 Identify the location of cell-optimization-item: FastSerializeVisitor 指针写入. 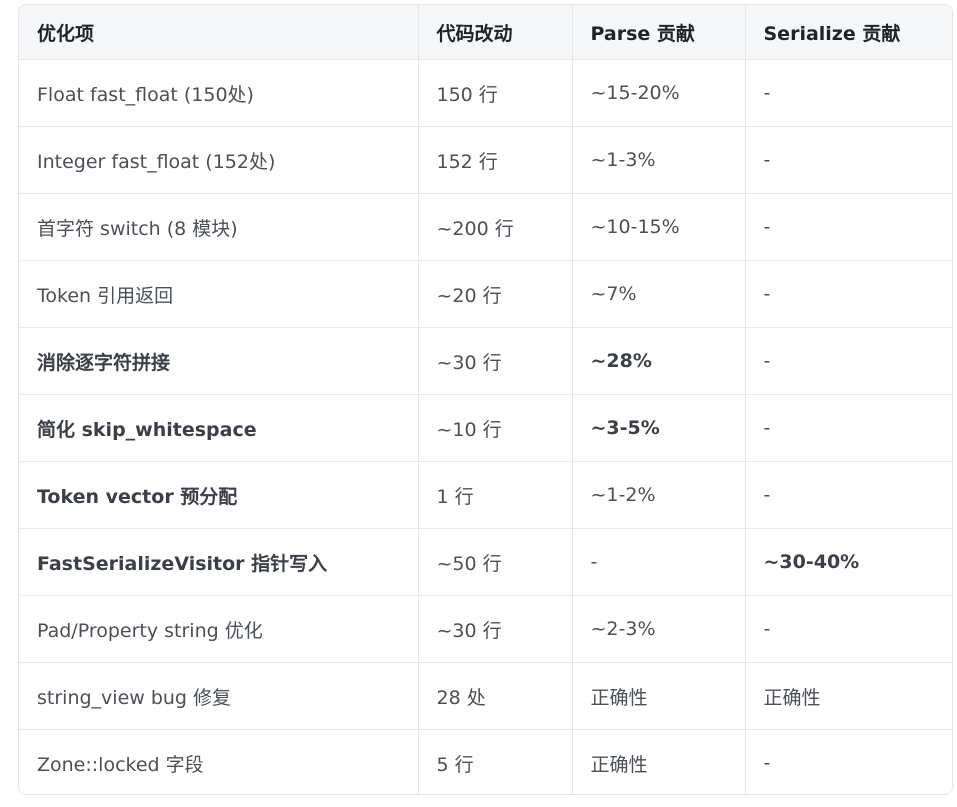
(219, 562).